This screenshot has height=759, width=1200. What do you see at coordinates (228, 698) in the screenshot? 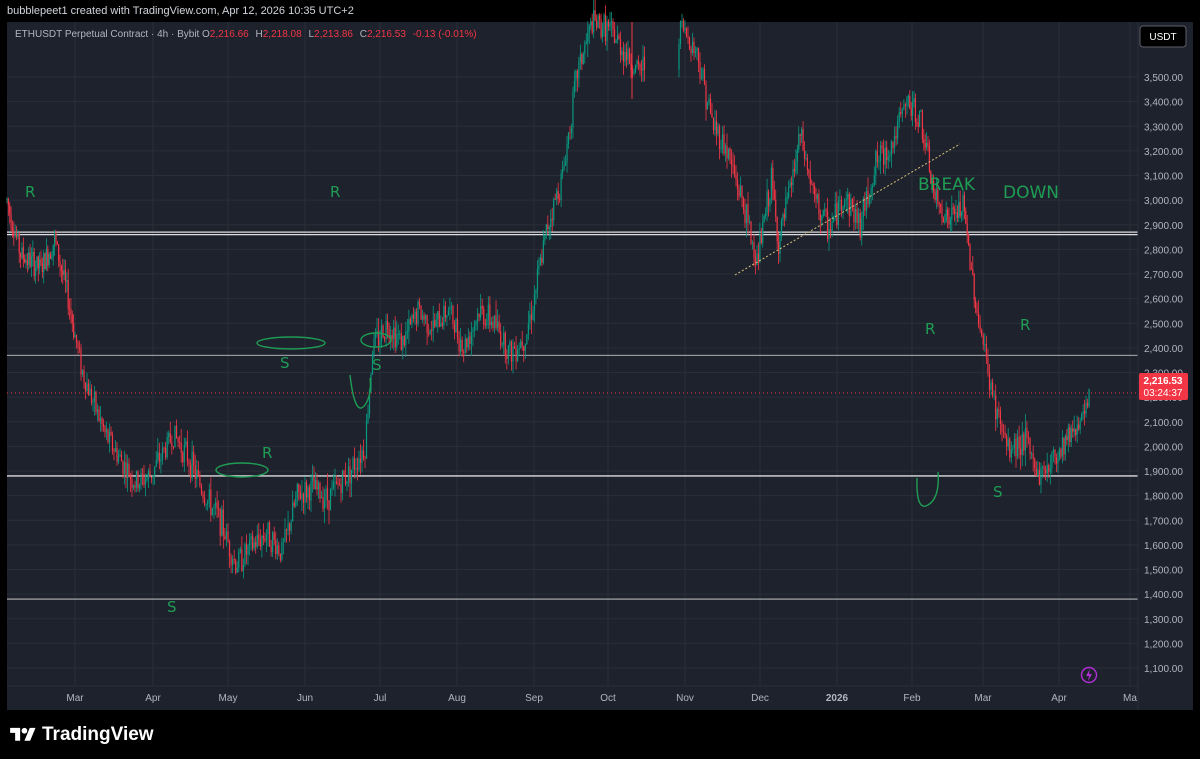
I see `time-tick-label: May` at bounding box center [228, 698].